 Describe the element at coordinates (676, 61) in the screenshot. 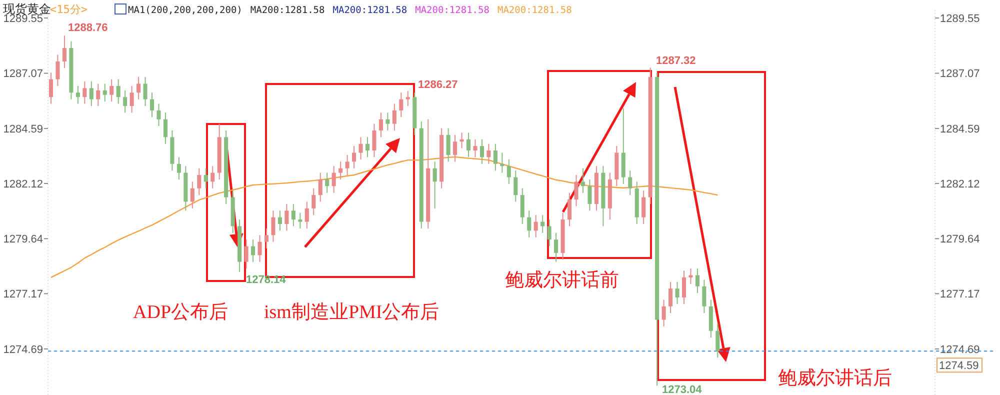

I see `annotation: 1287.32` at that location.